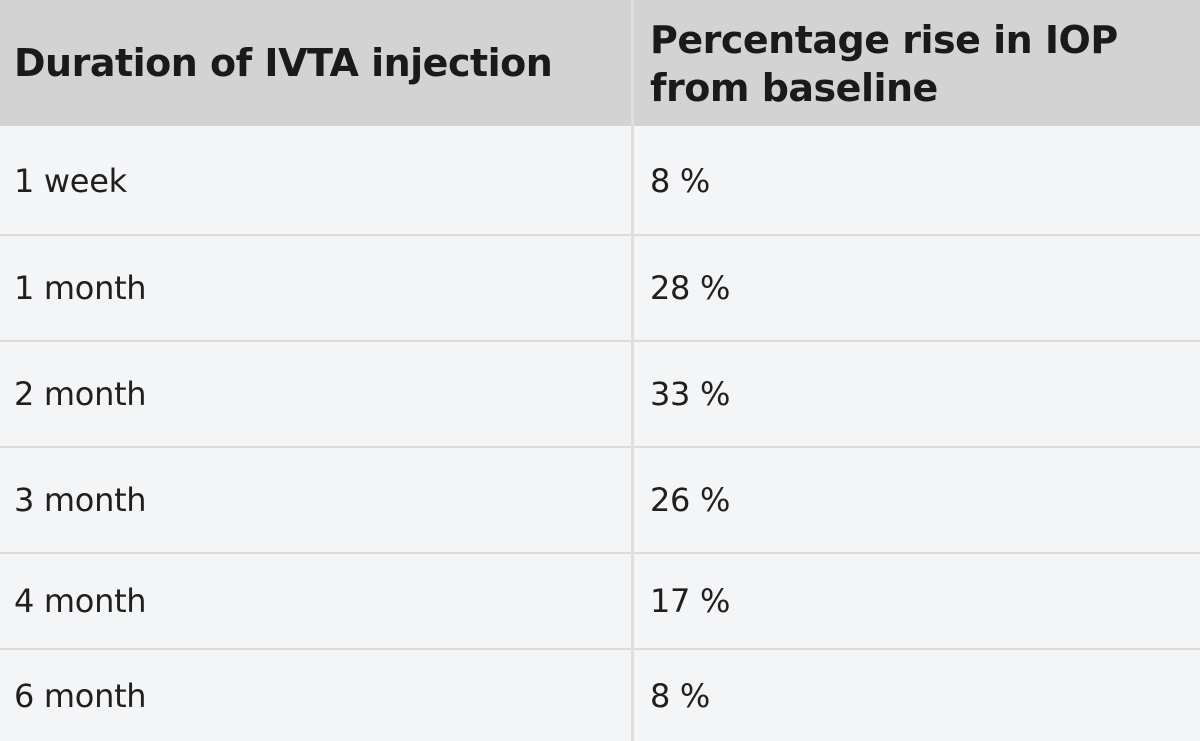 The image size is (1200, 741). I want to click on row-6-rise: 8 %, so click(680, 695).